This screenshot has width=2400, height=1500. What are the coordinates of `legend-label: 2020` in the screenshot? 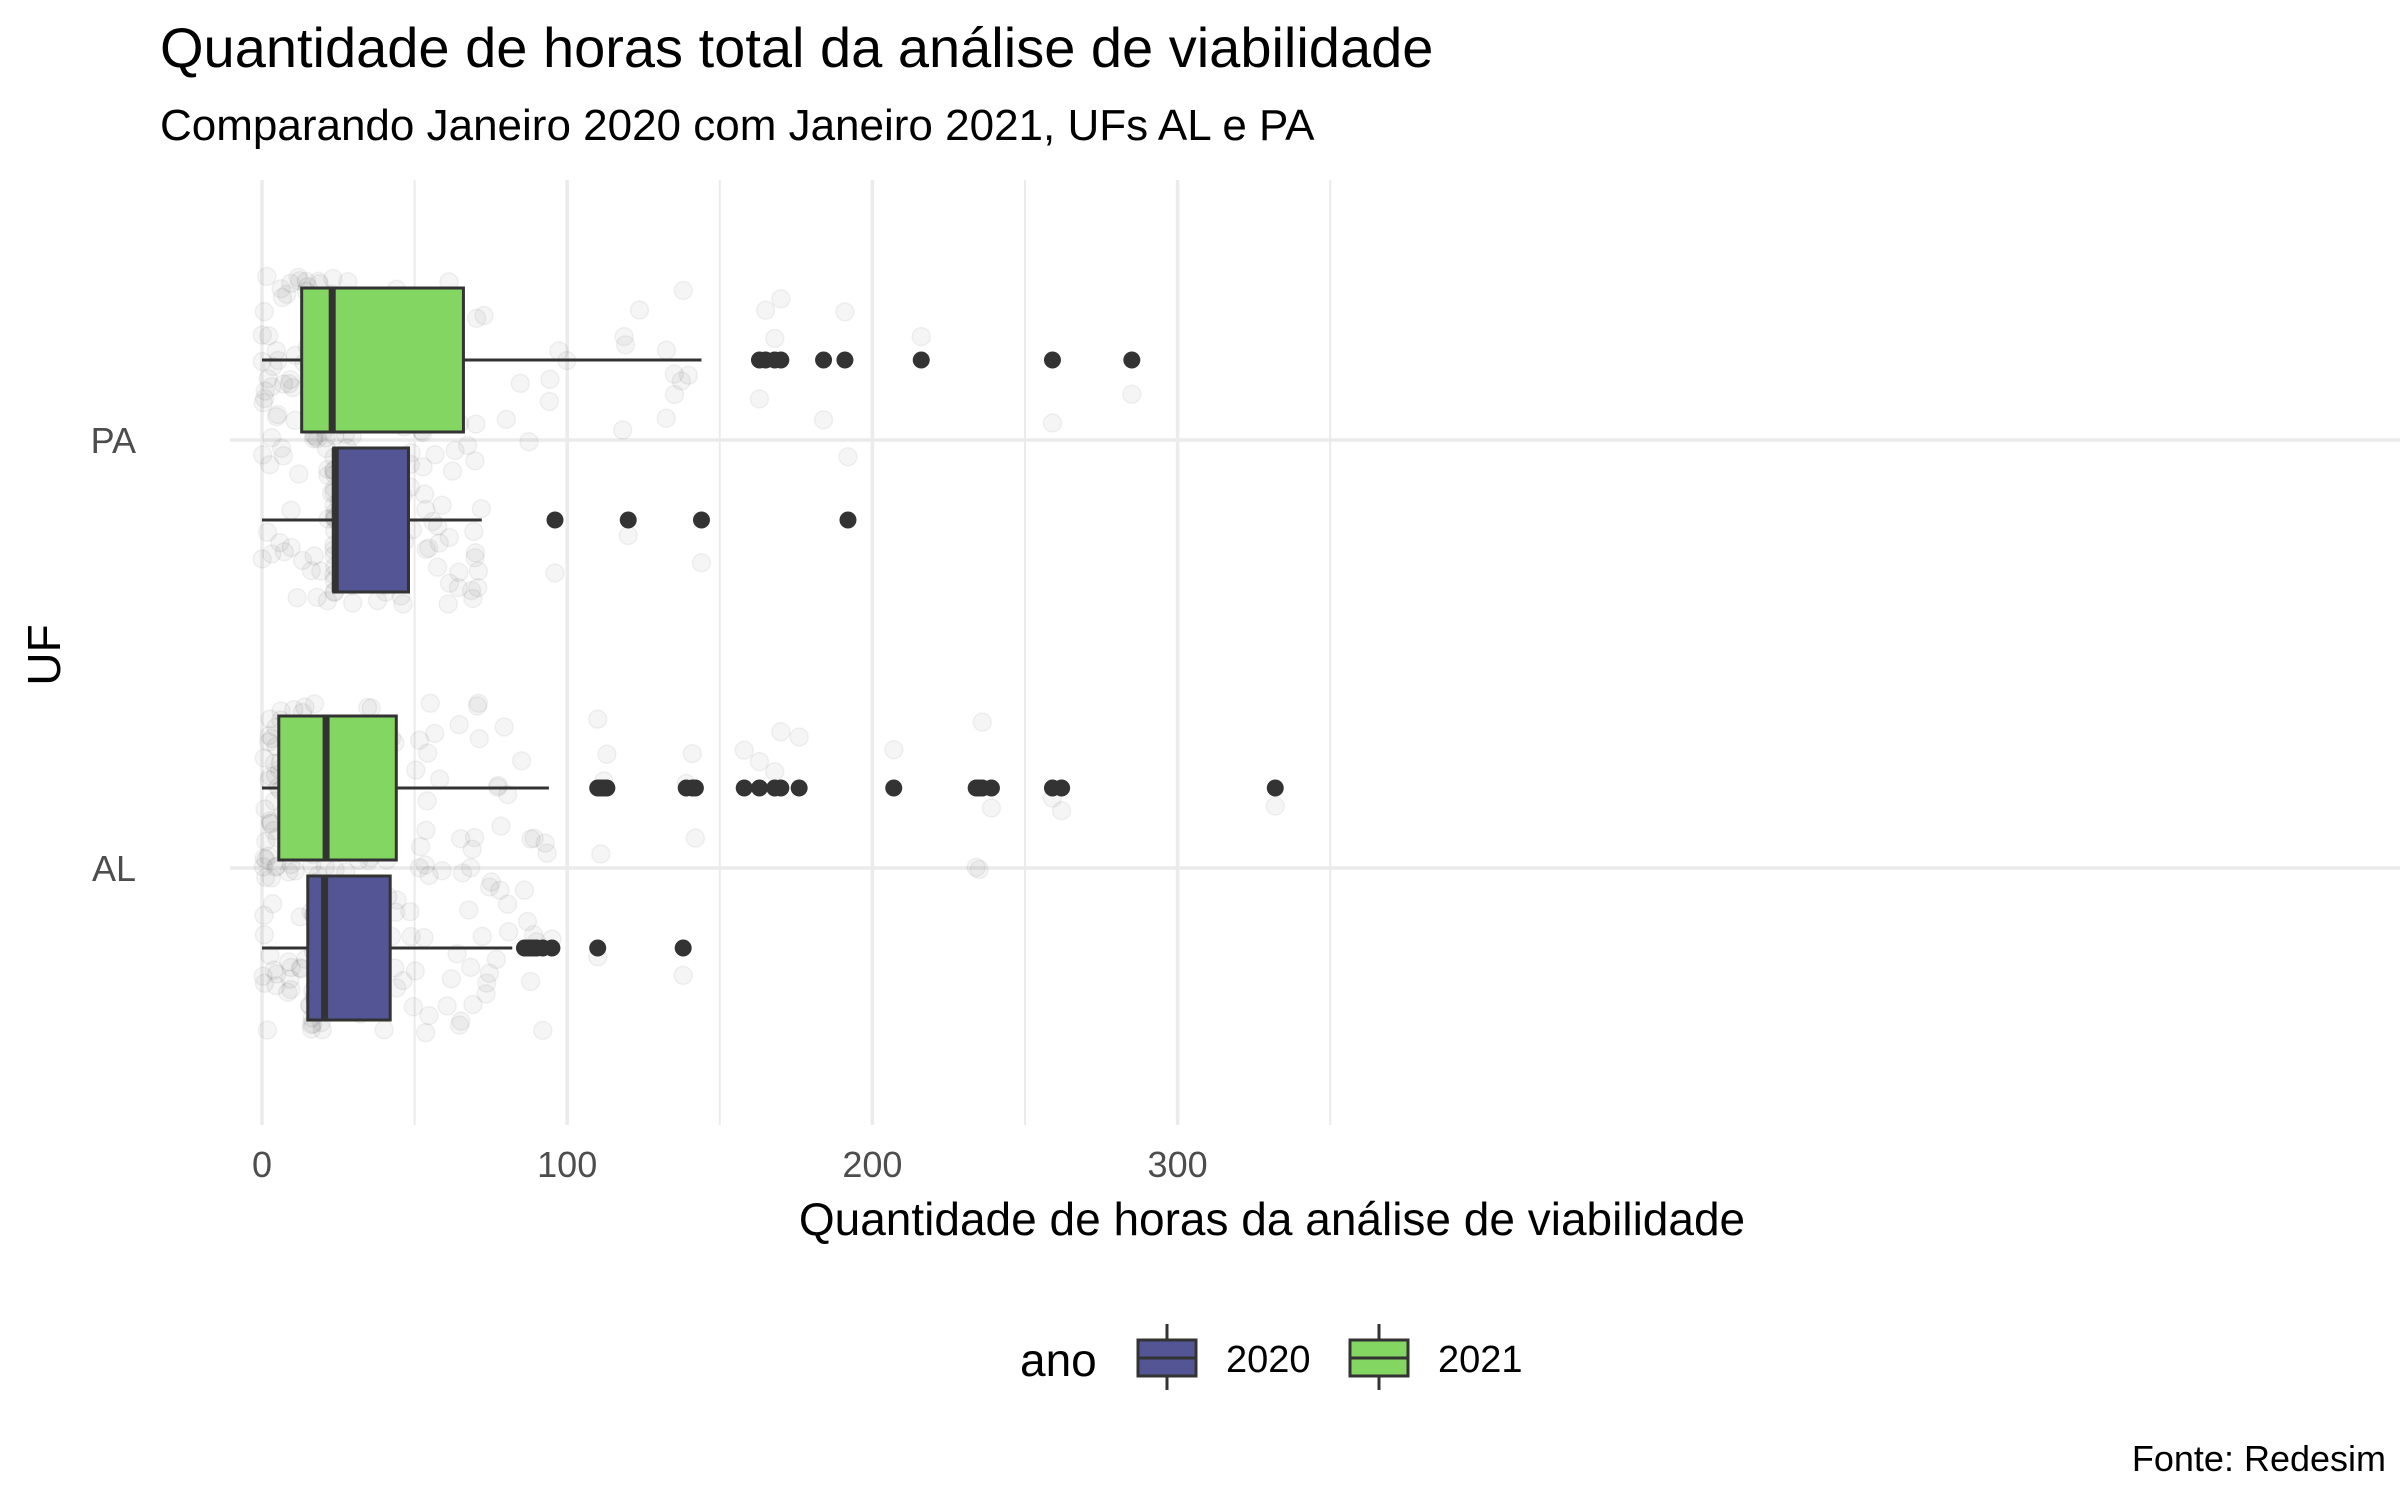 It's located at (1268, 1360).